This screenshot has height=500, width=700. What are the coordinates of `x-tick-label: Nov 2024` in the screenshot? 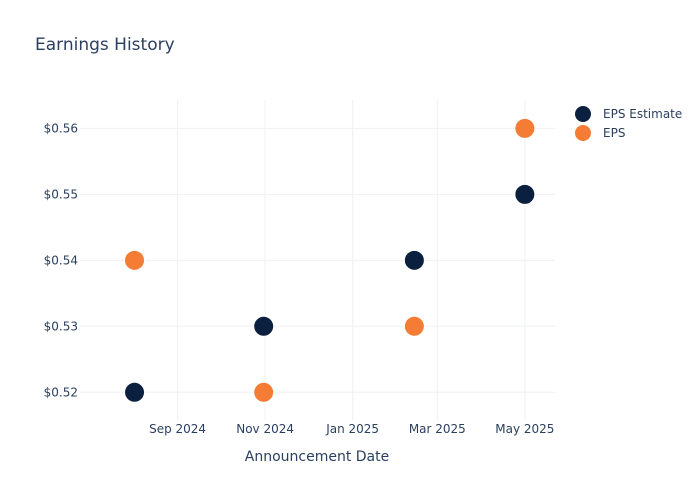 It's located at (265, 429).